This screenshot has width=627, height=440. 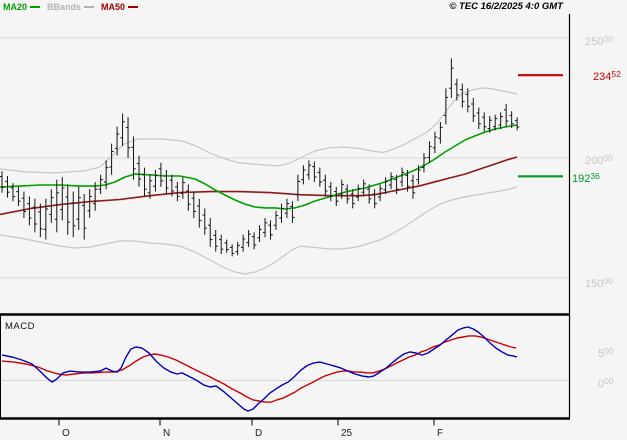 What do you see at coordinates (569, 127) in the screenshot?
I see `price-level-markers: 23452 19236` at bounding box center [569, 127].